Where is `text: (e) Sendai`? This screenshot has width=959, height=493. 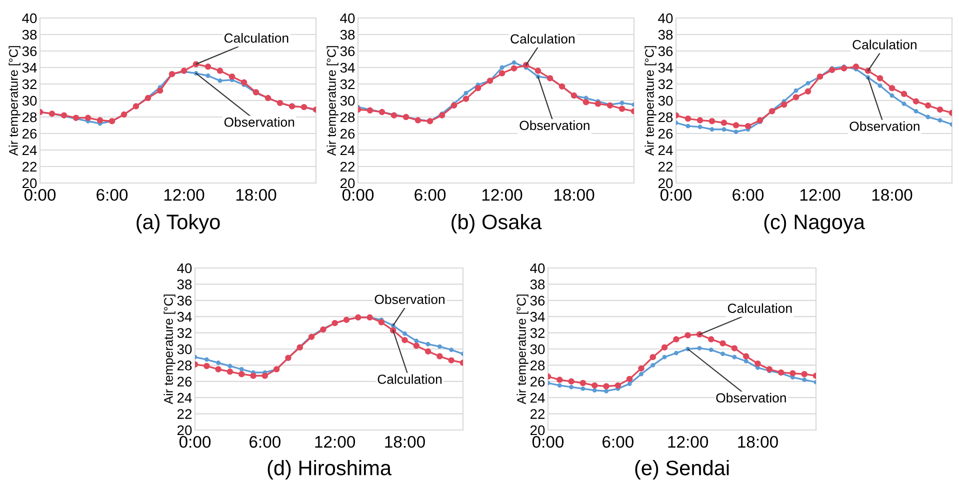 text: (e) Sendai is located at coordinates (682, 470).